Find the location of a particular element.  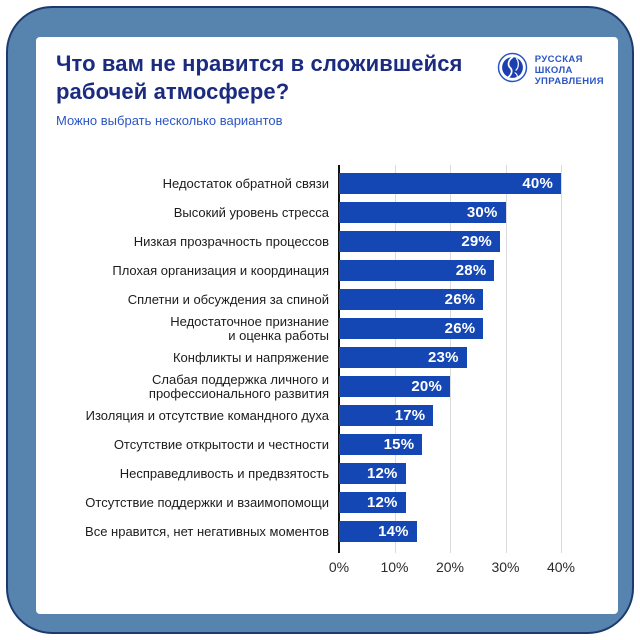

bar-track: 28% is located at coordinates (478, 270).